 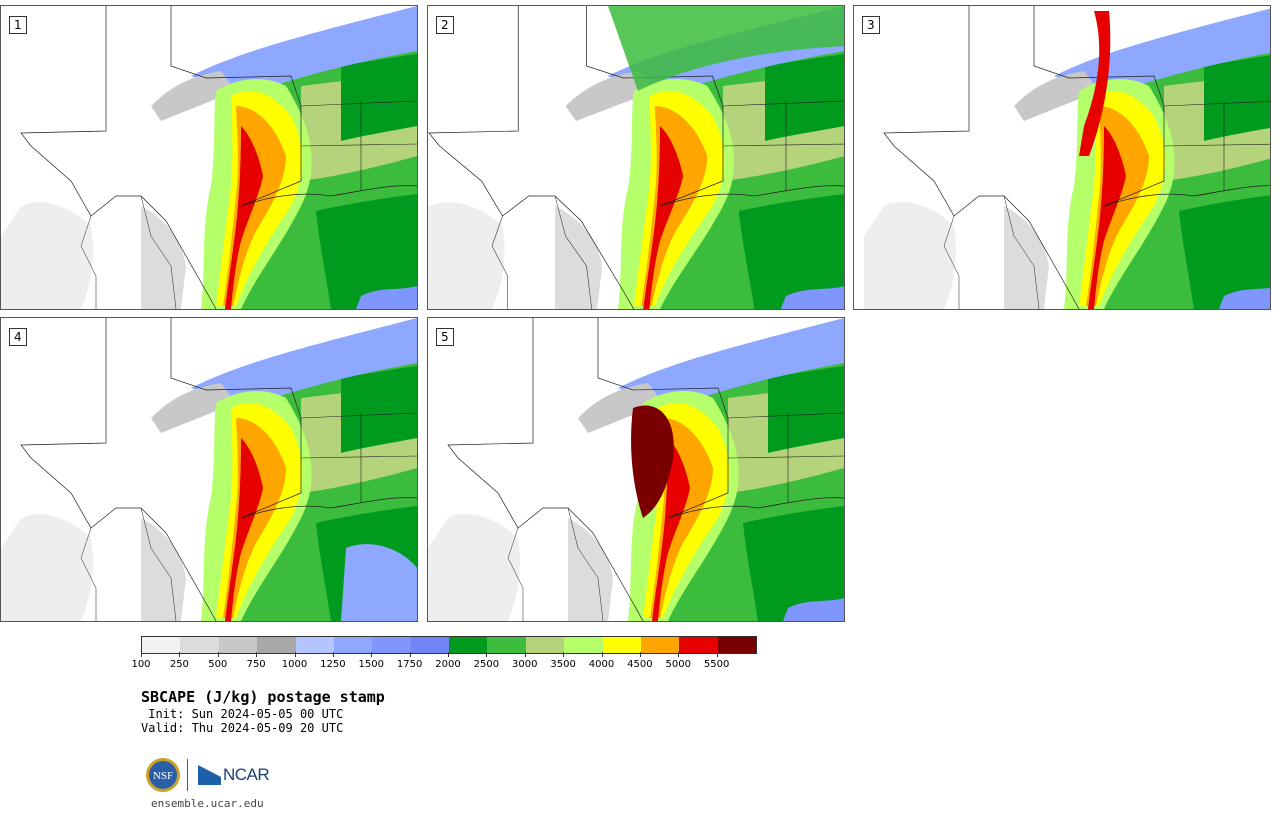 What do you see at coordinates (218, 664) in the screenshot?
I see `colorbar-tick-label: 500` at bounding box center [218, 664].